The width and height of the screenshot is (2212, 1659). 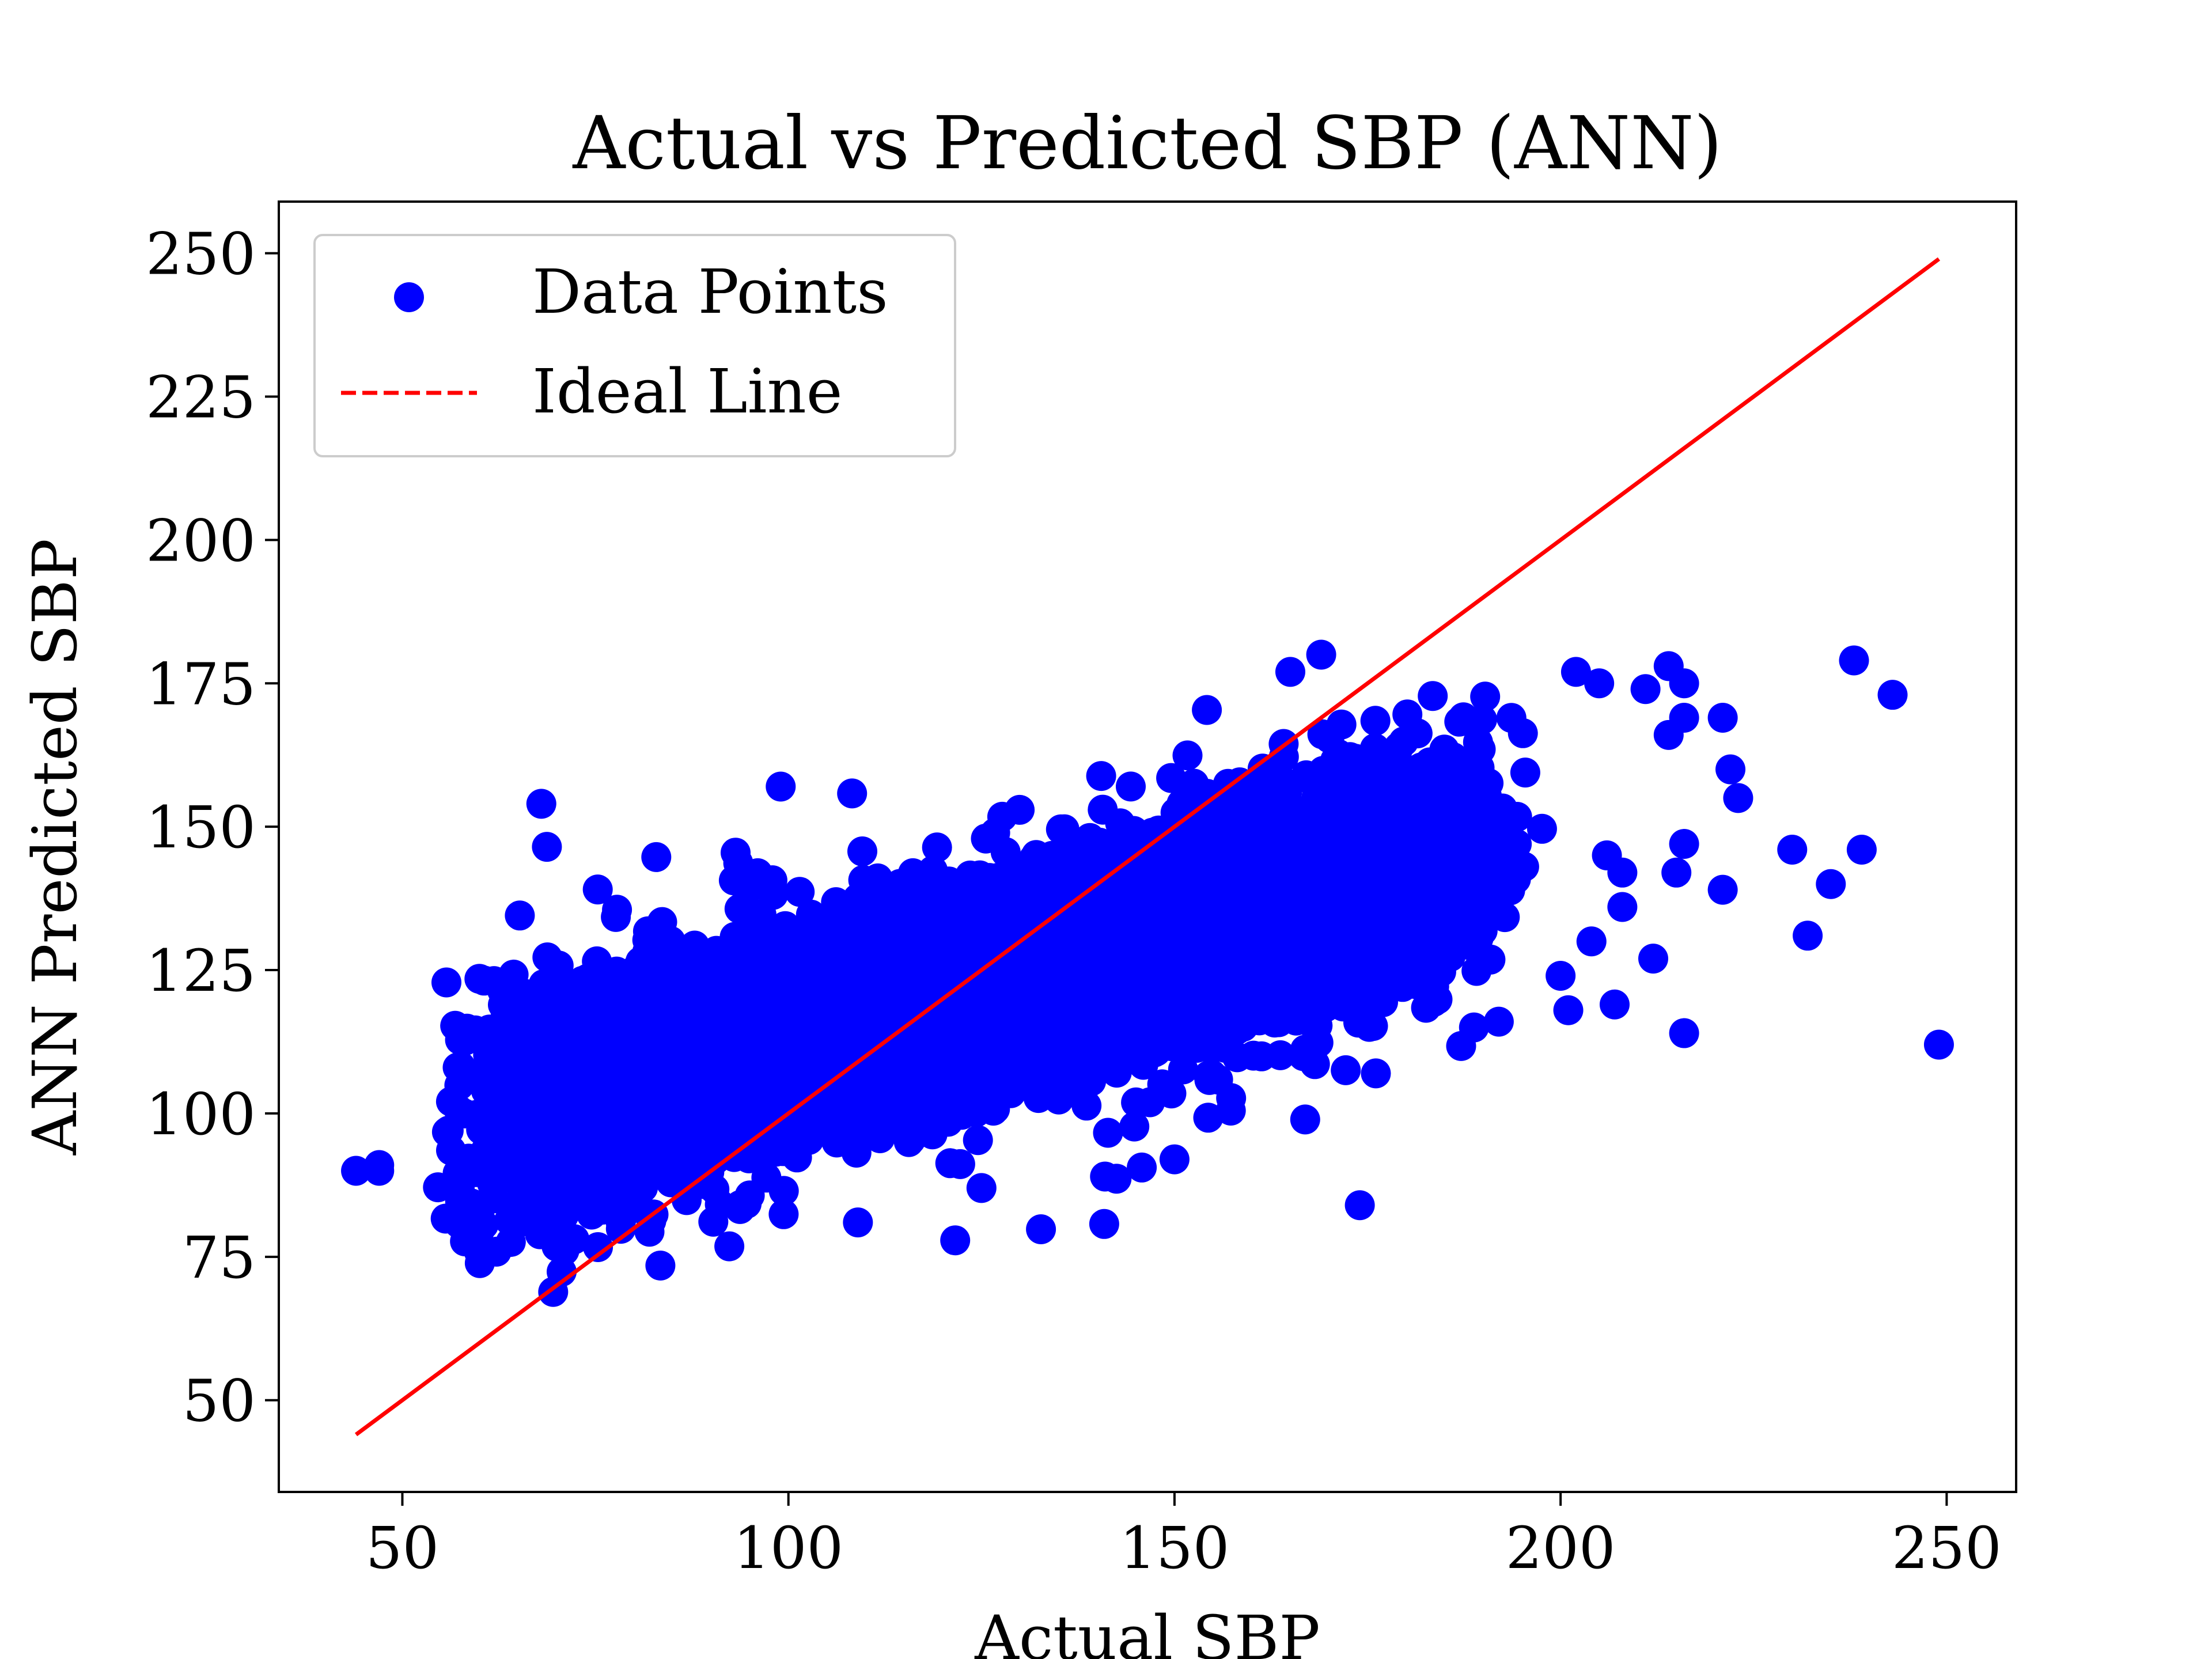 I want to click on legend: Data Points Ideal Line, so click(x=634, y=345).